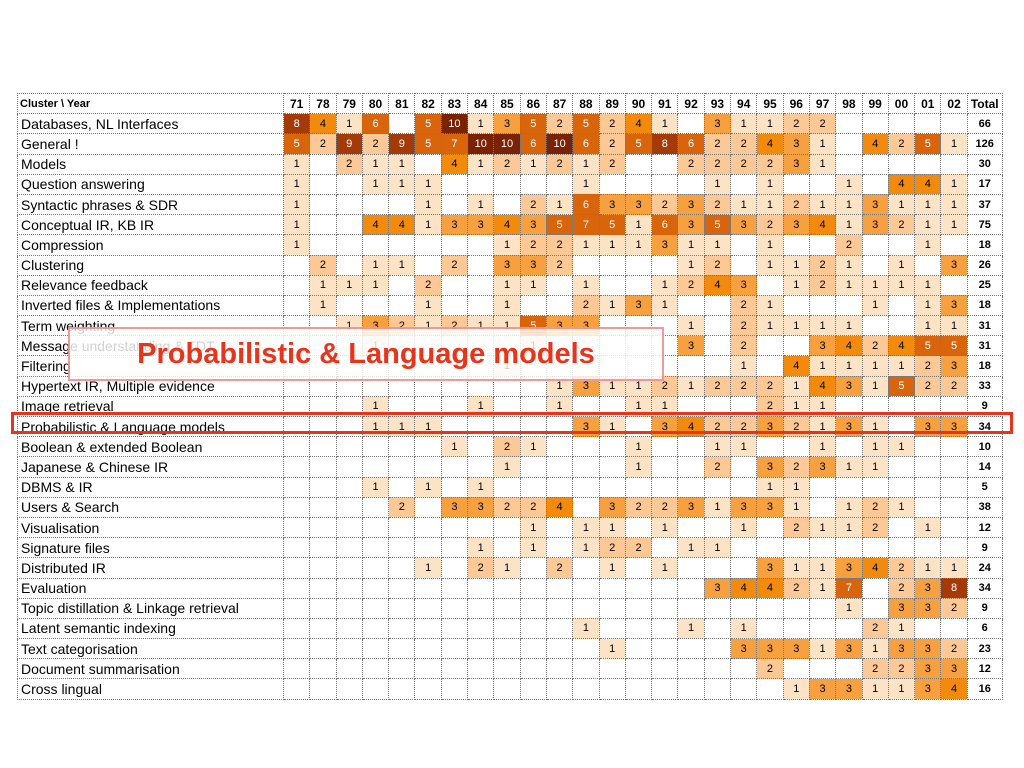  What do you see at coordinates (984, 144) in the screenshot?
I see `row-total: 126` at bounding box center [984, 144].